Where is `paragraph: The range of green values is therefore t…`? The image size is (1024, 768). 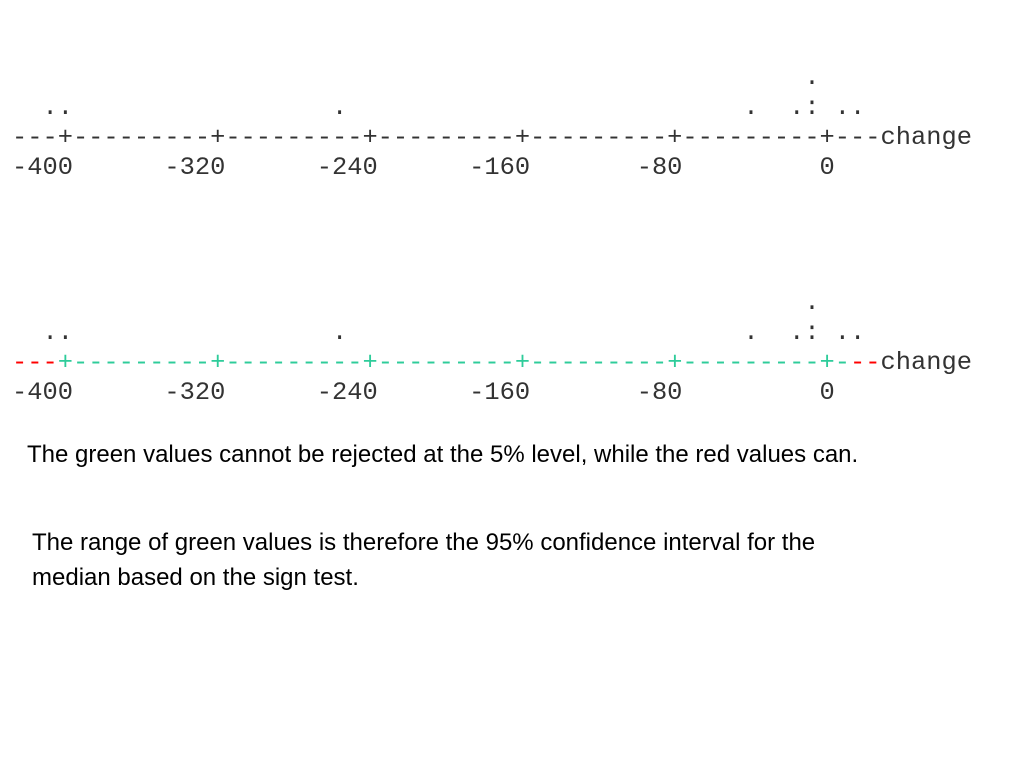
paragraph: The range of green values is therefore t… is located at coordinates (424, 560).